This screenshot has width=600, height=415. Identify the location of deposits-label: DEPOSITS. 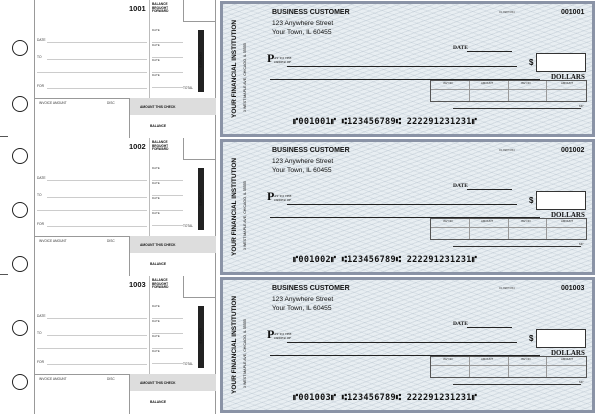
(200, 198).